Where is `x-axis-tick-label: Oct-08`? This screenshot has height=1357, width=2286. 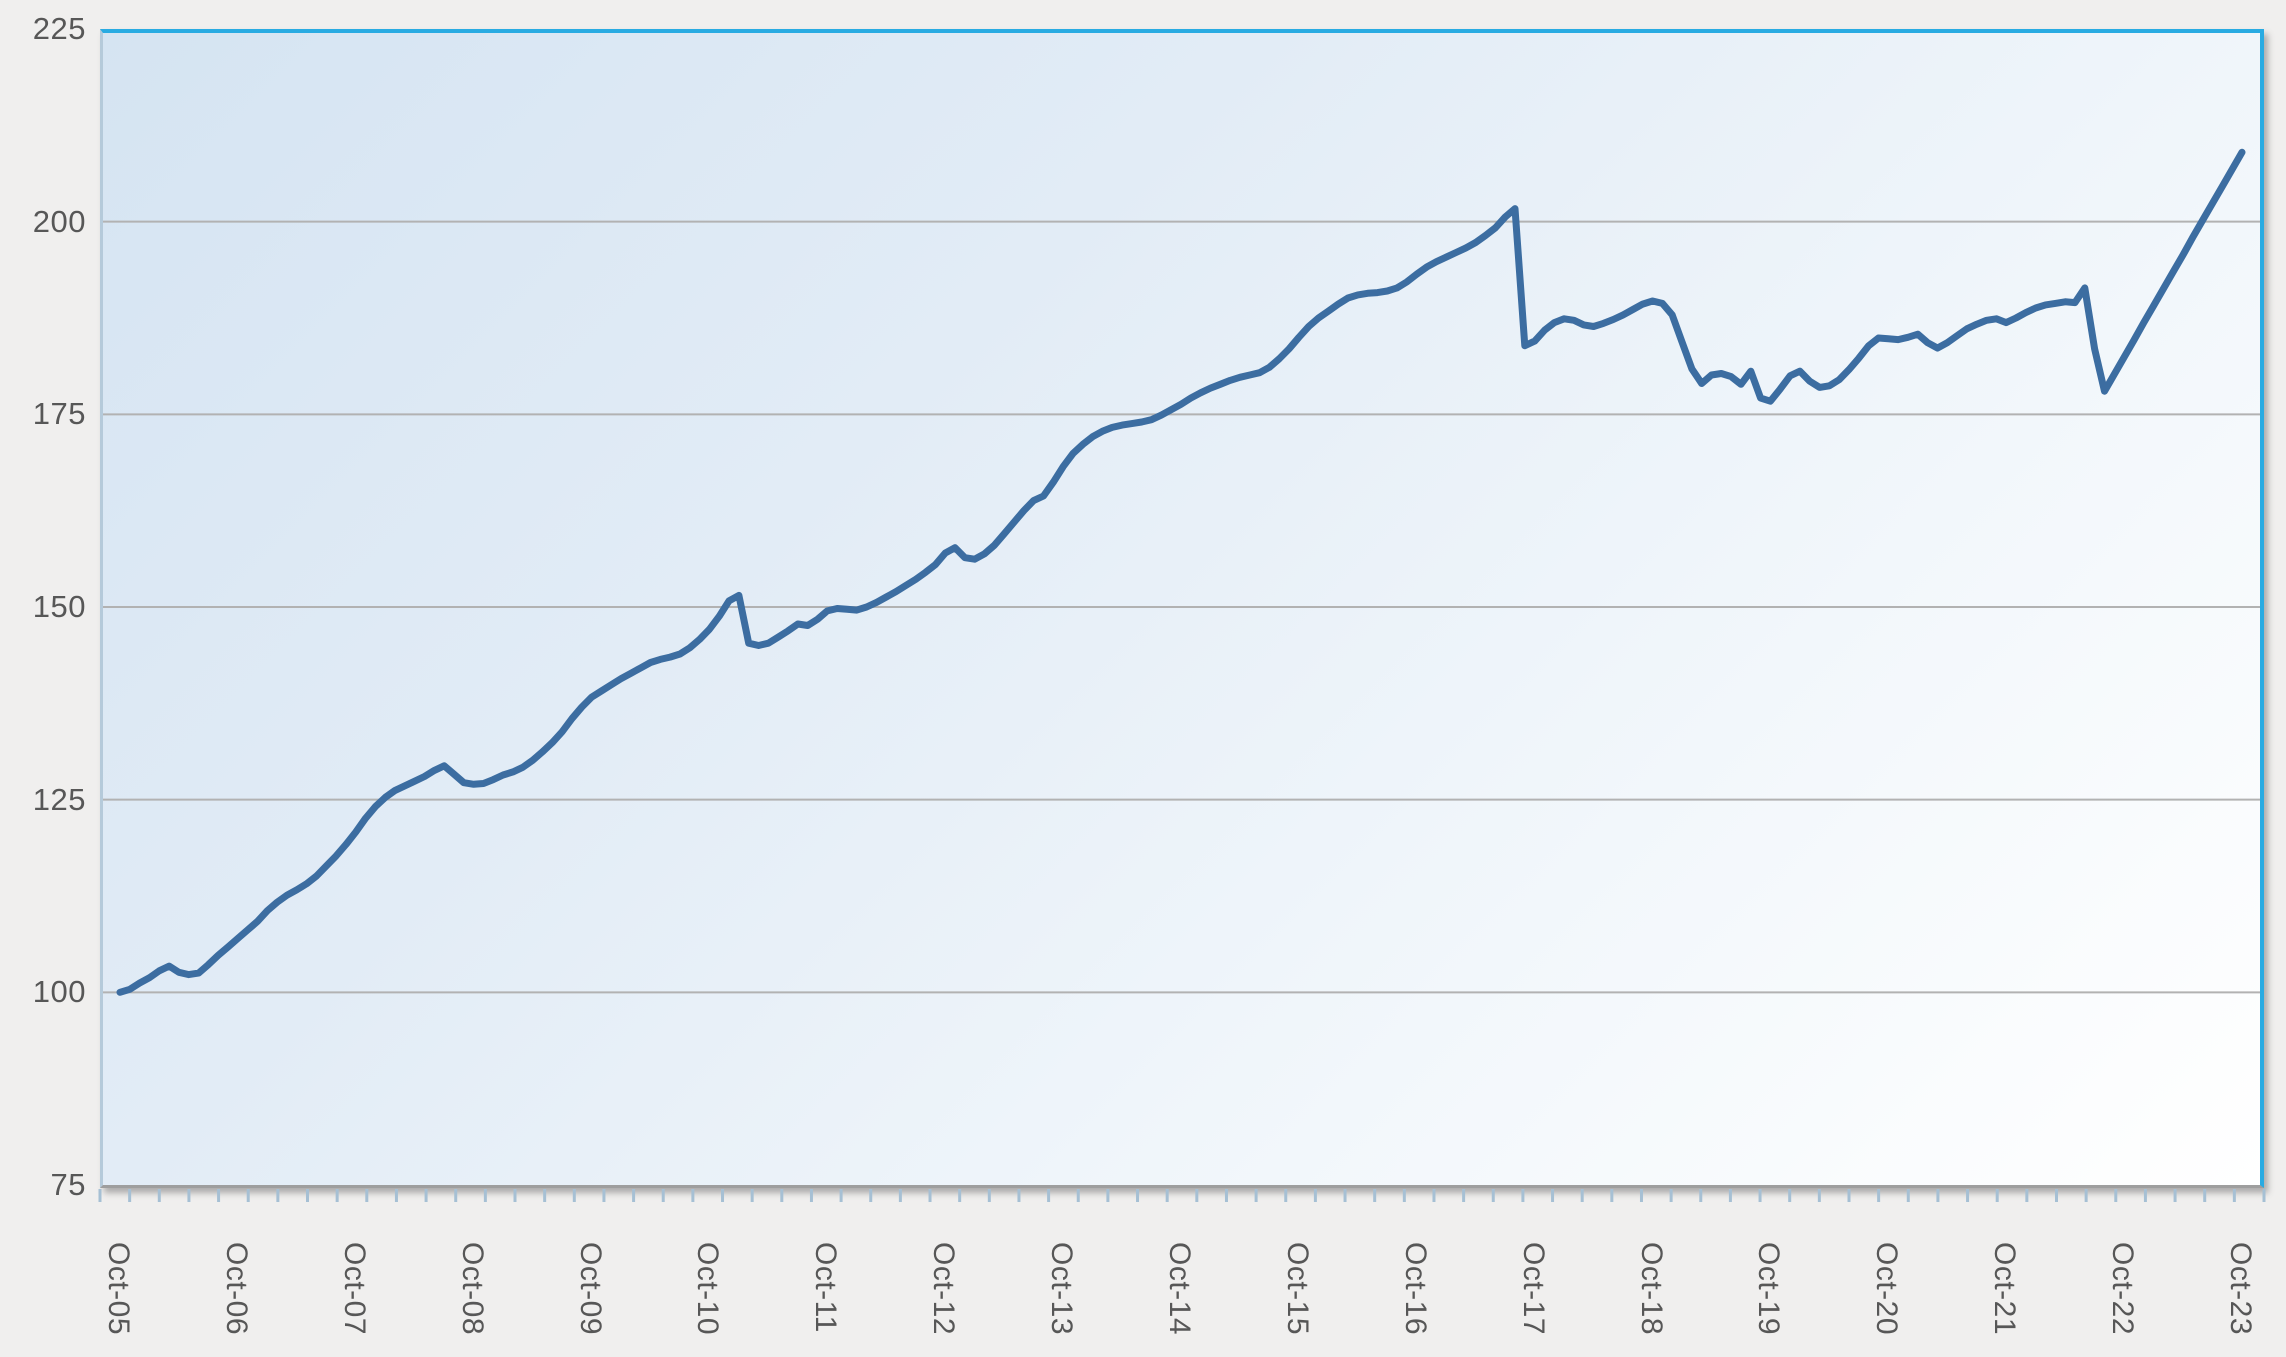
x-axis-tick-label: Oct-08 is located at coordinates (472, 1289).